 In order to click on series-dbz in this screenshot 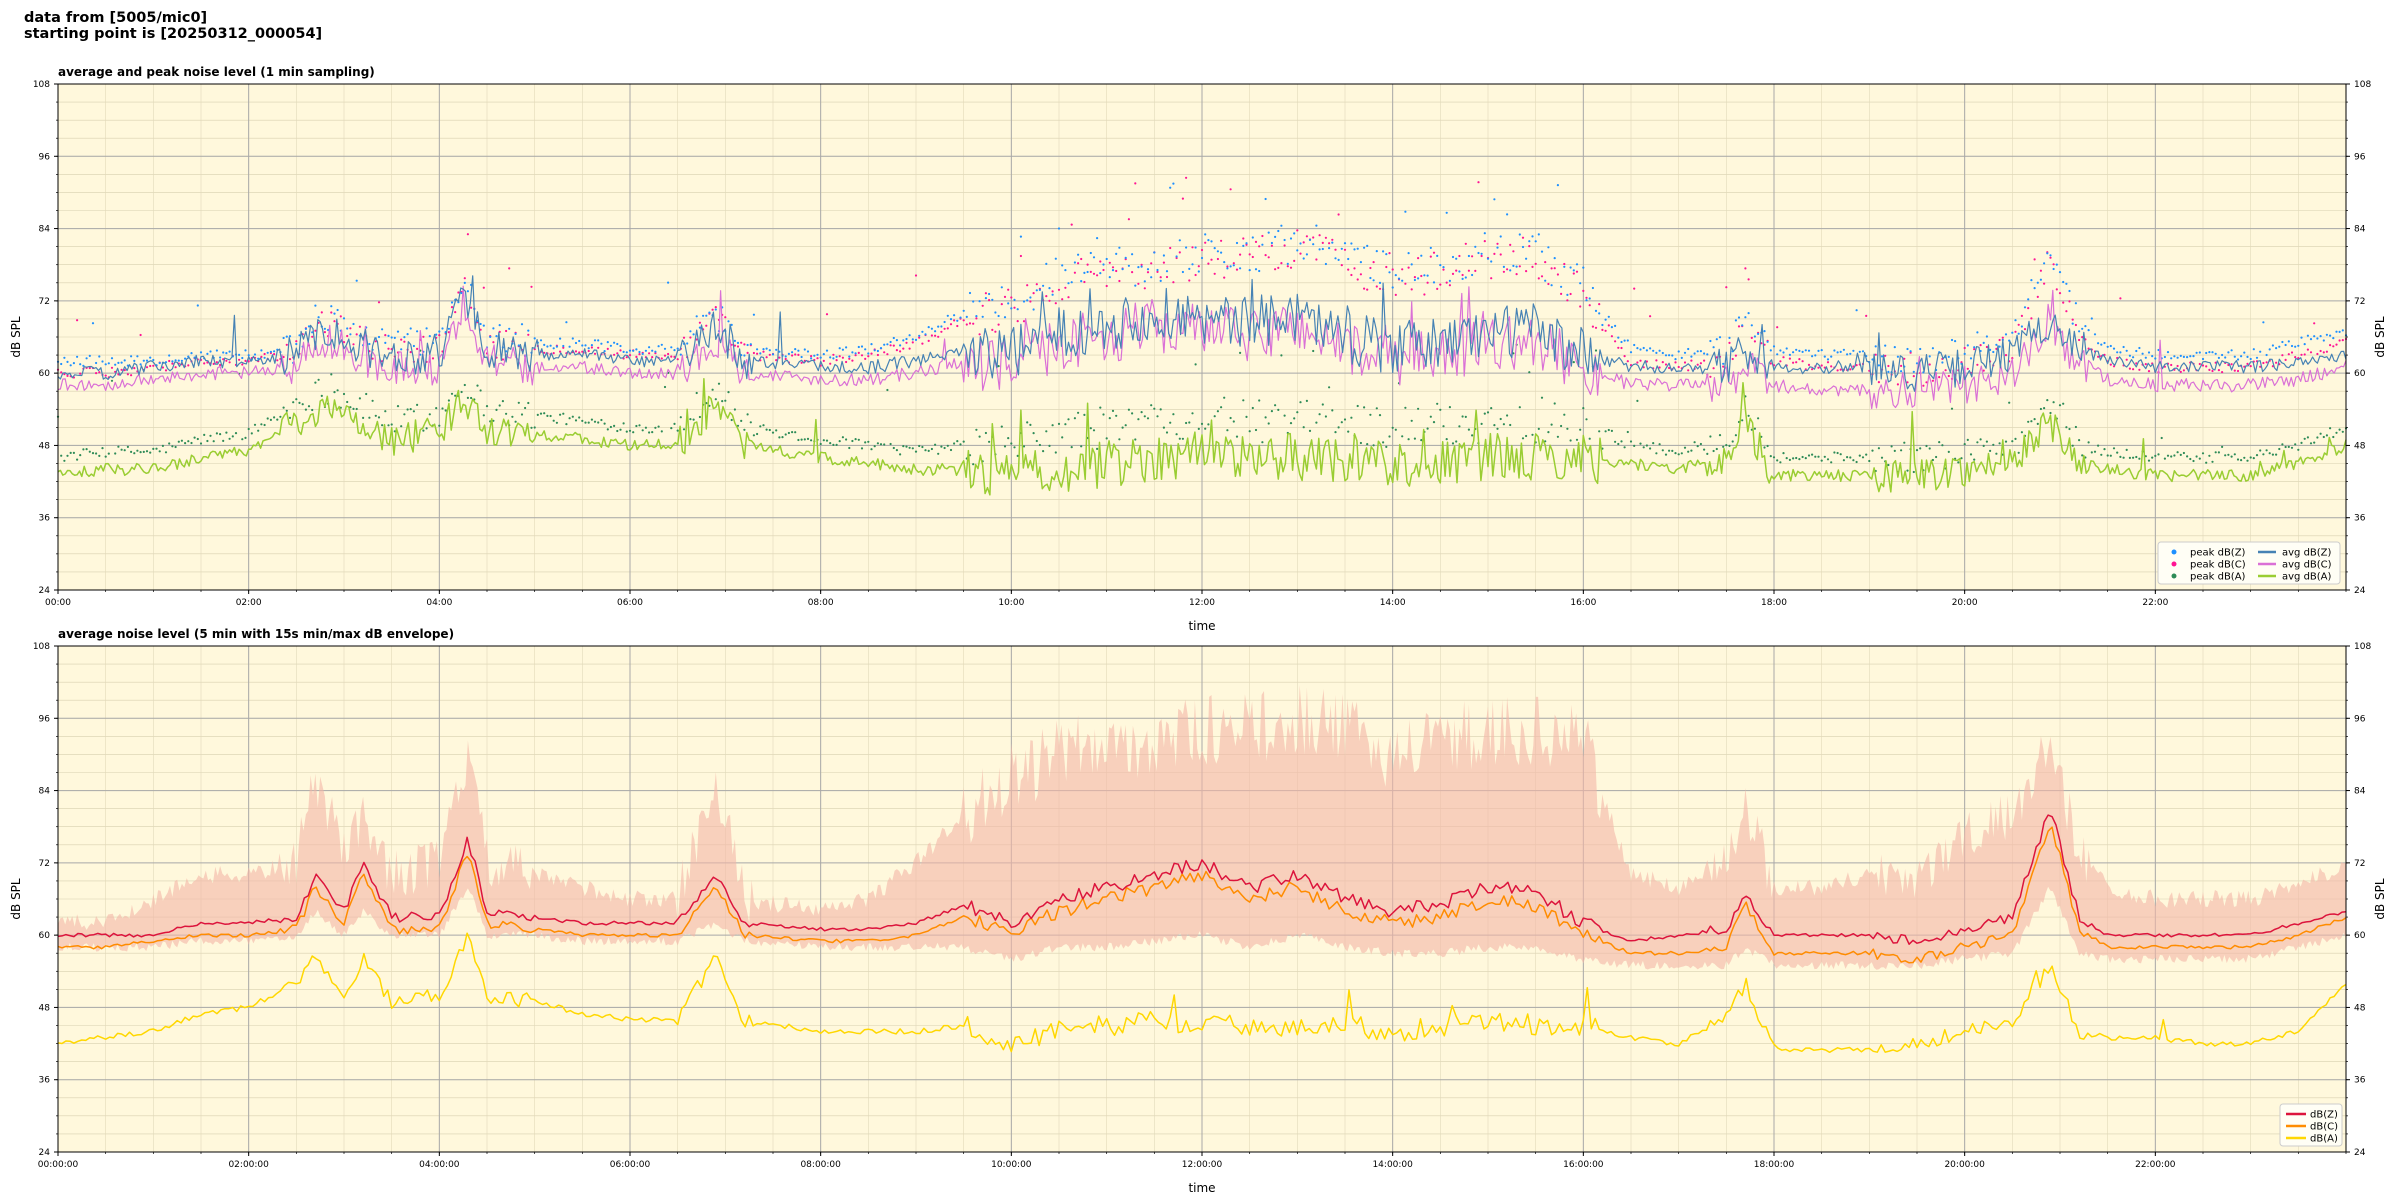, I will do `click(1202, 879)`.